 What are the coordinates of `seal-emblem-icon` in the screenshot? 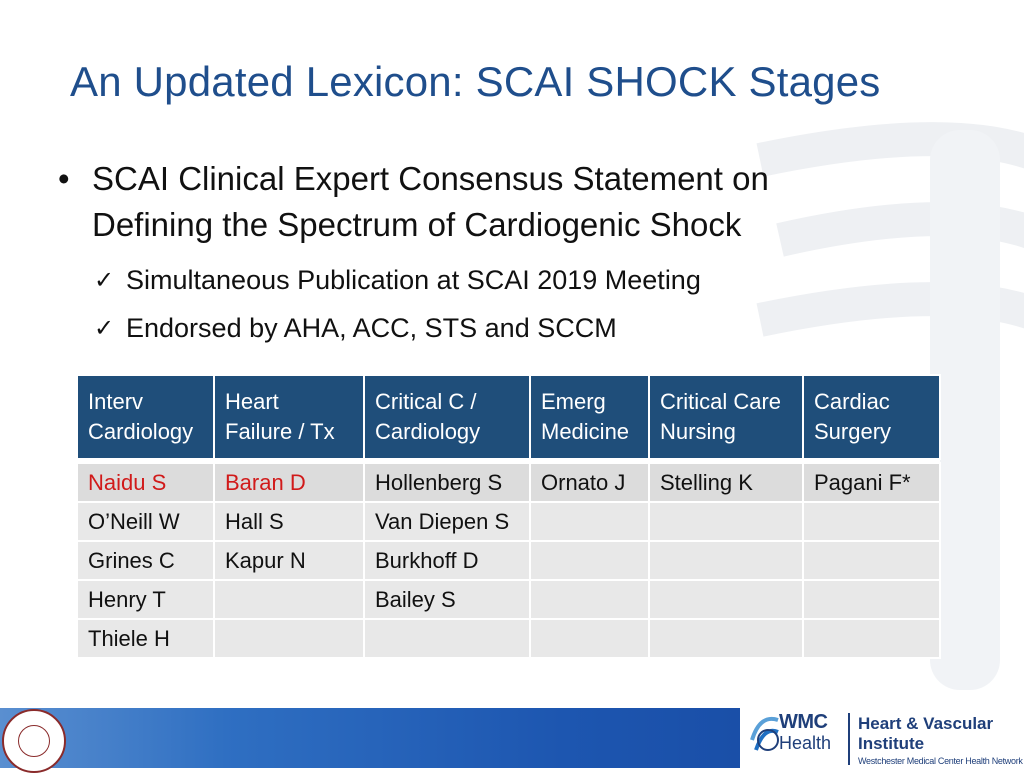 It's located at (34, 741).